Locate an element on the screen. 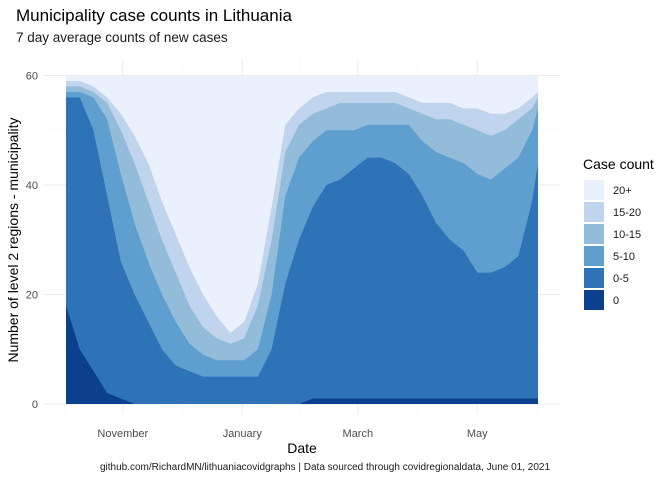  legend-label: 0-5 is located at coordinates (621, 279).